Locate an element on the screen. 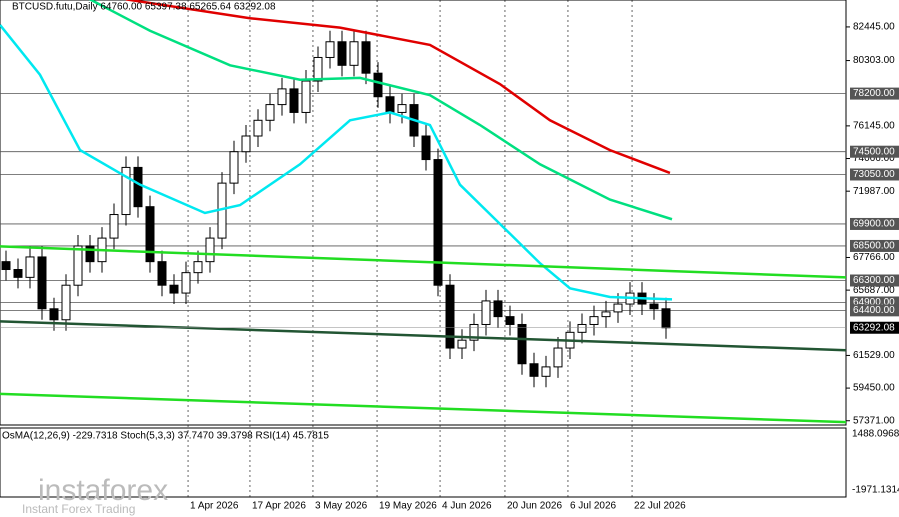 The image size is (899, 517). level-label: 68500.00 is located at coordinates (874, 246).